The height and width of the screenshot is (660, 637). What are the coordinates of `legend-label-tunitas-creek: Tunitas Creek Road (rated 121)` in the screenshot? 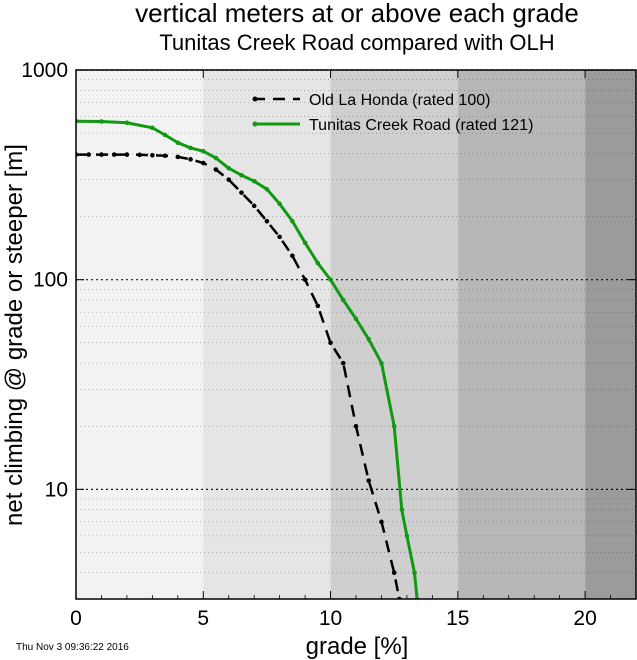 It's located at (421, 125).